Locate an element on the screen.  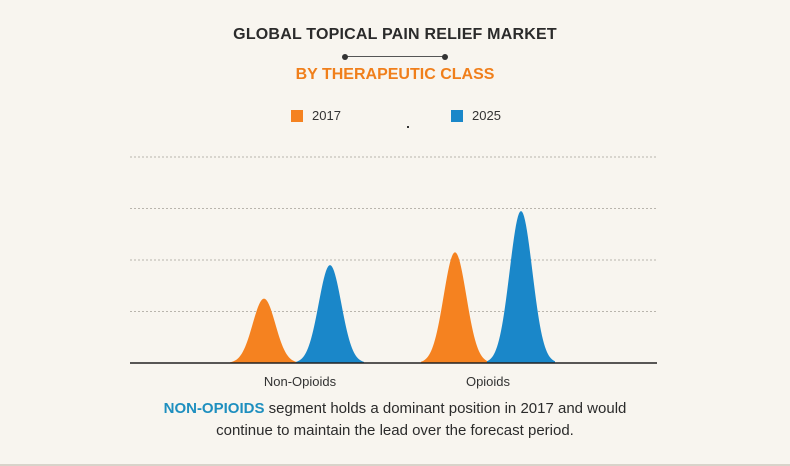
legend-item-2017: 2017 is located at coordinates (316, 115).